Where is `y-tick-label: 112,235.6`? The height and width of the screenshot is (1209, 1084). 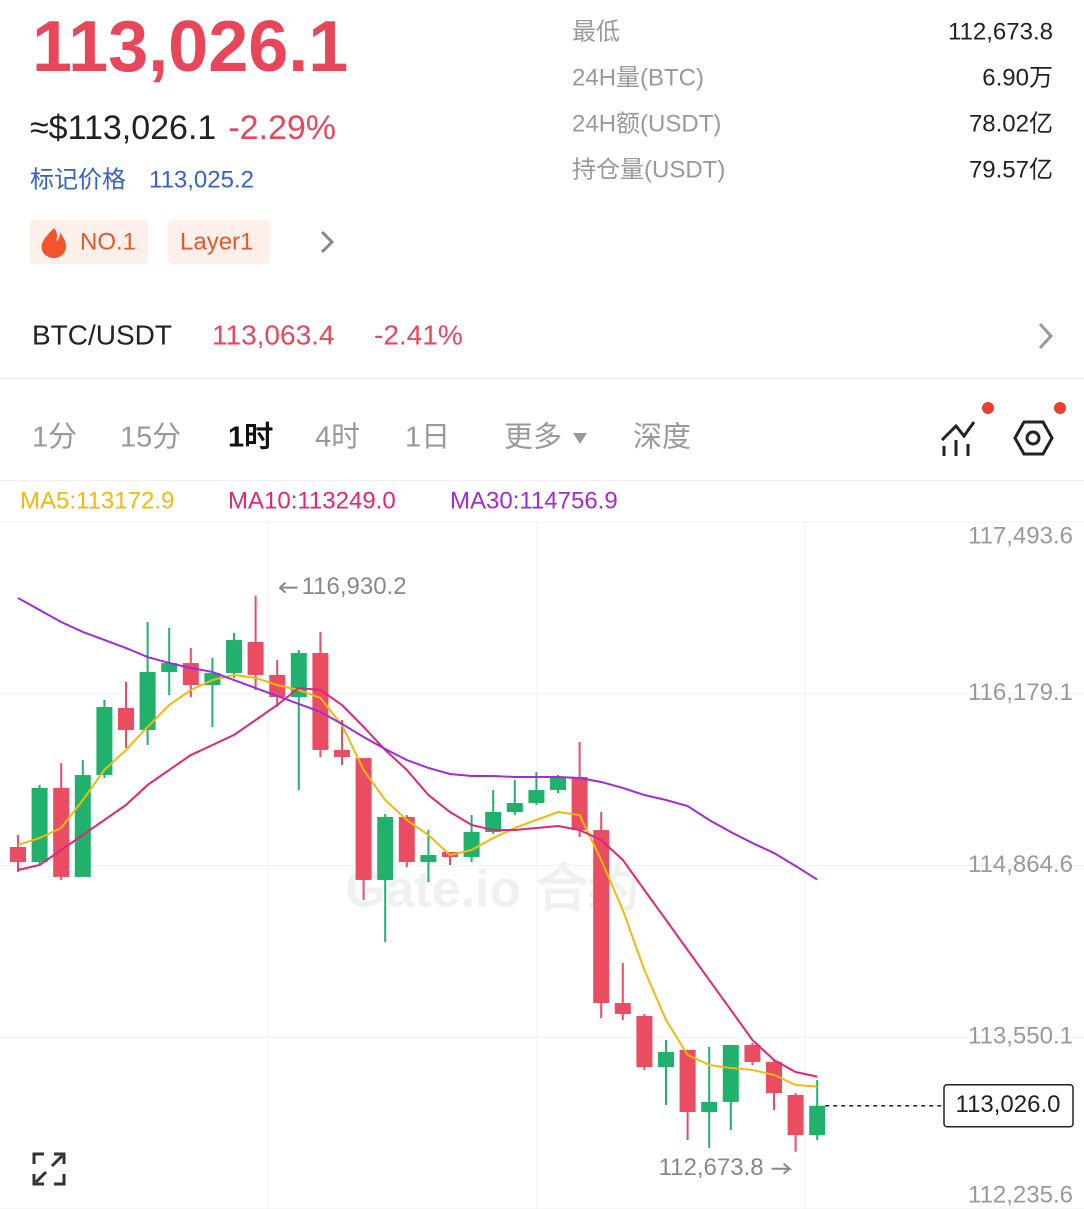
y-tick-label: 112,235.6 is located at coordinates (1020, 1194).